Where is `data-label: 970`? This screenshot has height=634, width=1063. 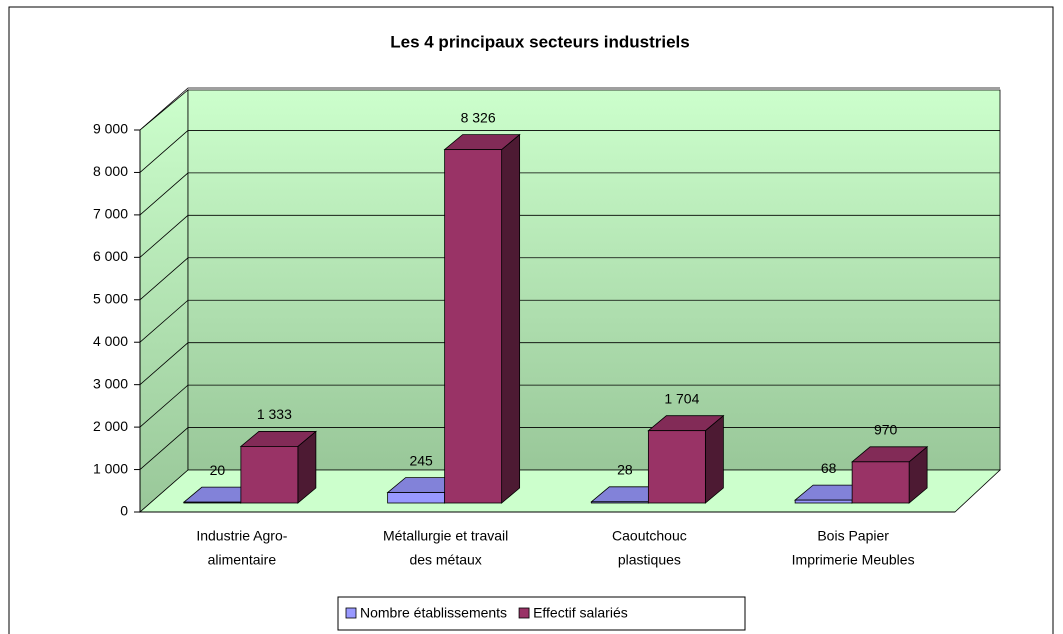
data-label: 970 is located at coordinates (886, 430).